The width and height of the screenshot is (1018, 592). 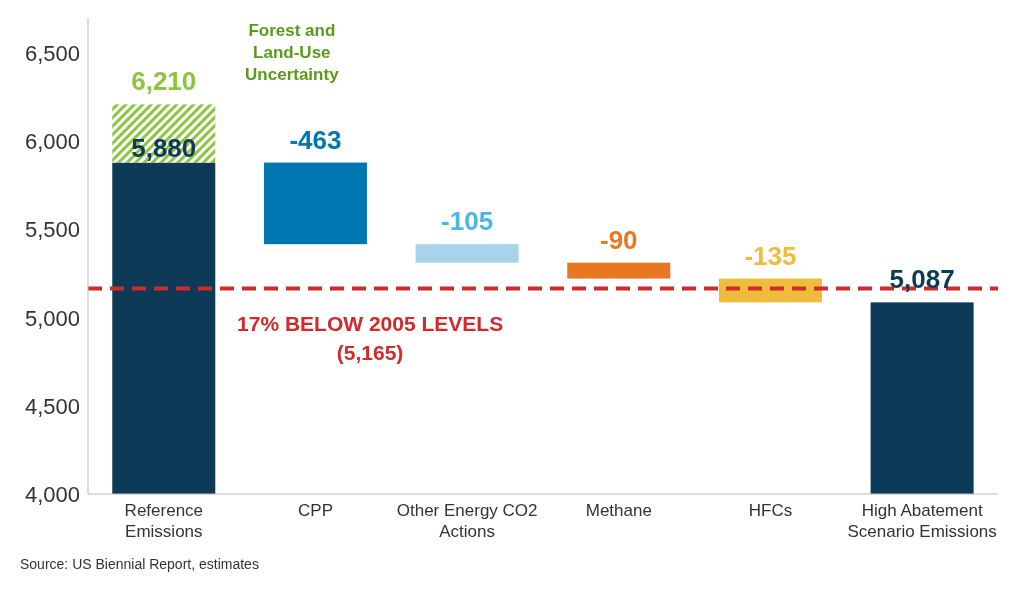 I want to click on total-label: 6,210, so click(x=164, y=81).